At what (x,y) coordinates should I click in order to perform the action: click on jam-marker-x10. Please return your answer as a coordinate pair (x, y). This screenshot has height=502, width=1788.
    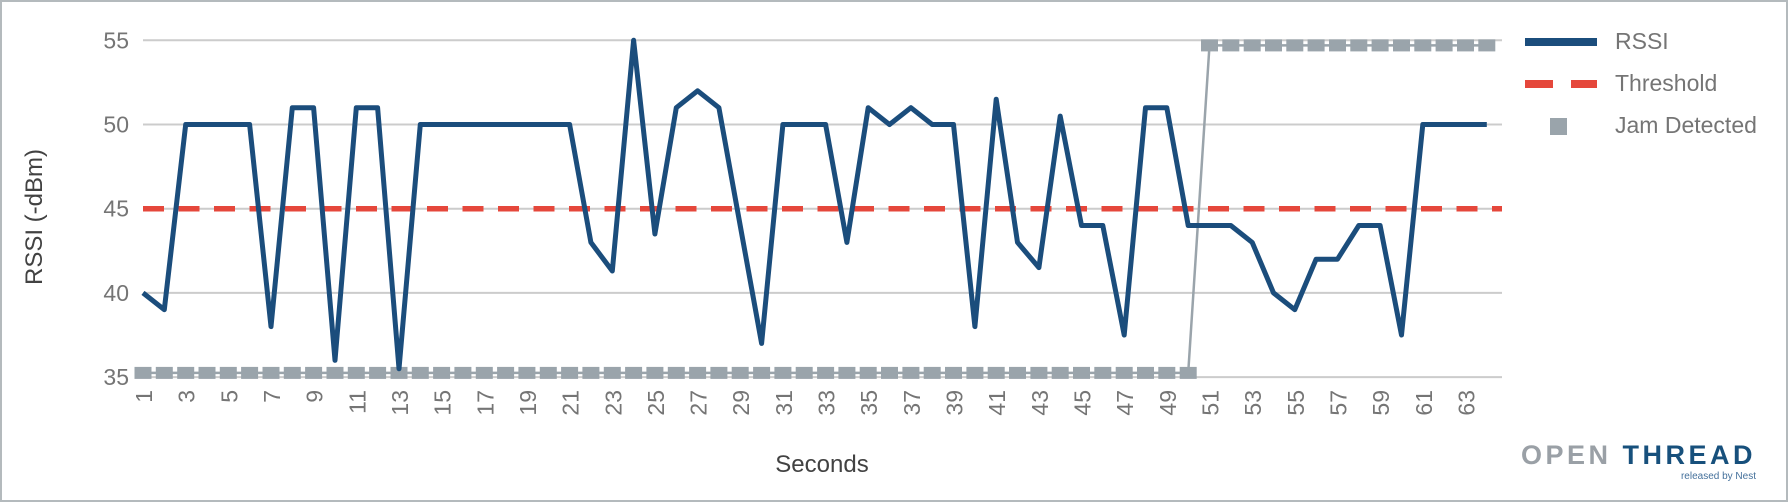
    Looking at the image, I should click on (335, 372).